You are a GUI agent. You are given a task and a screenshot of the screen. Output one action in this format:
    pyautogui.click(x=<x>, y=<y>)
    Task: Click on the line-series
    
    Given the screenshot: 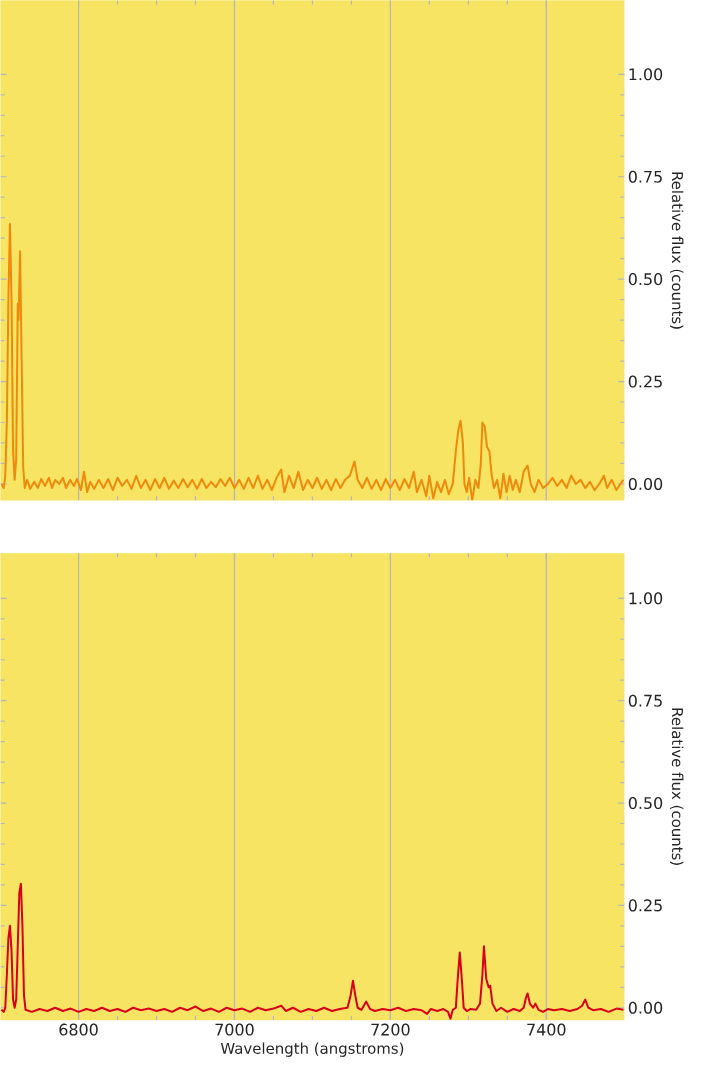 What is the action you would take?
    pyautogui.click(x=312, y=951)
    